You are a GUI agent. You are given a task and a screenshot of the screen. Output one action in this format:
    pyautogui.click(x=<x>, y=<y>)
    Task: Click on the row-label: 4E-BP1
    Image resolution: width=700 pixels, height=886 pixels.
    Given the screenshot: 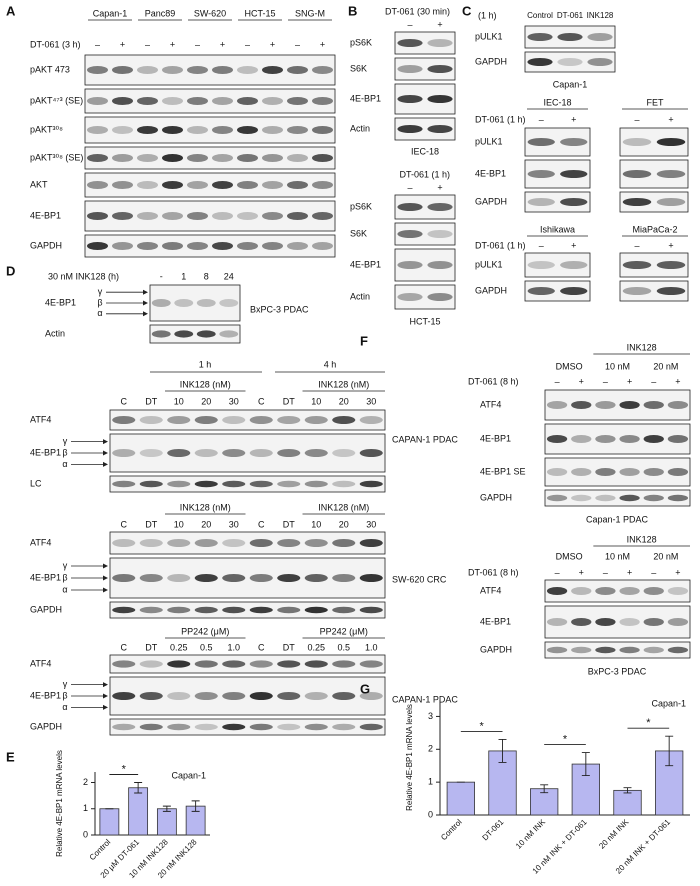 What is the action you would take?
    pyautogui.click(x=45, y=452)
    